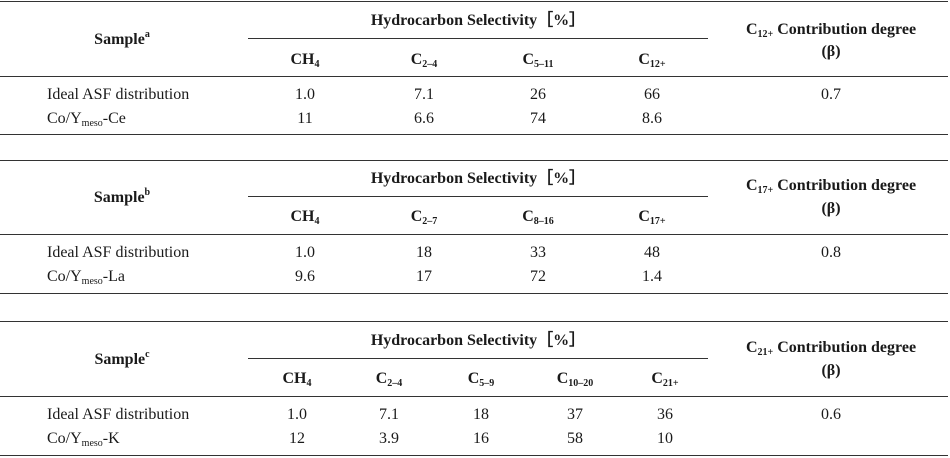  Describe the element at coordinates (122, 359) in the screenshot. I see `sample-header: Samplec` at that location.